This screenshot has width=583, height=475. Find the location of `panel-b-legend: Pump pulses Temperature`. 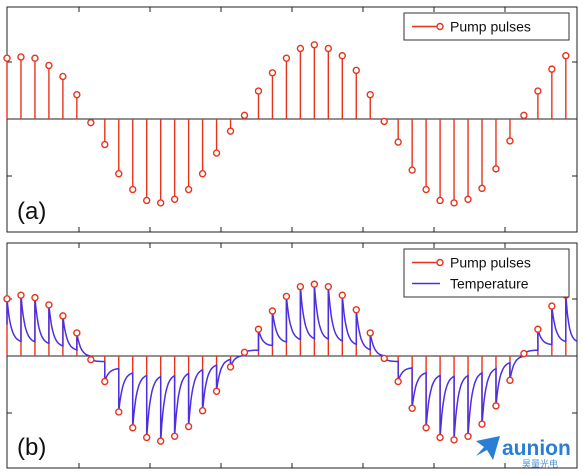

panel-b-legend: Pump pulses Temperature is located at coordinates (486, 273).